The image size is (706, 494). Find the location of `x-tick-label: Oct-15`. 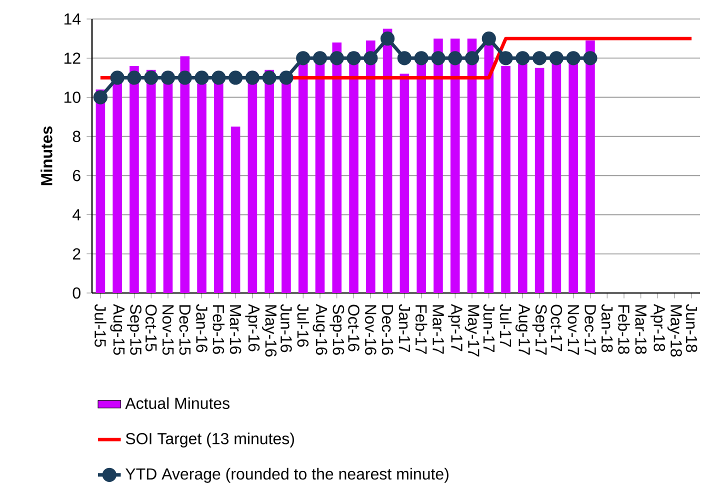

x-tick-label: Oct-15 is located at coordinates (151, 328).